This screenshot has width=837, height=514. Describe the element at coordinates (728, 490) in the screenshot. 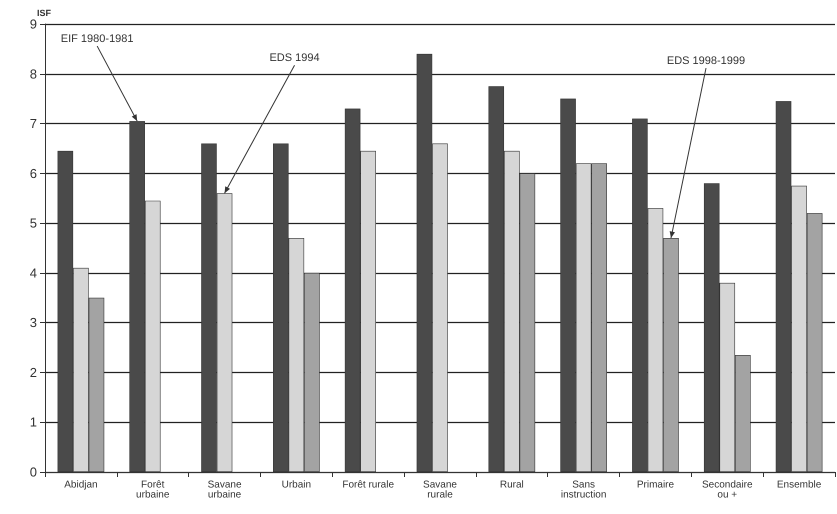

I see `x-tick-label: Secondaire ou +` at that location.